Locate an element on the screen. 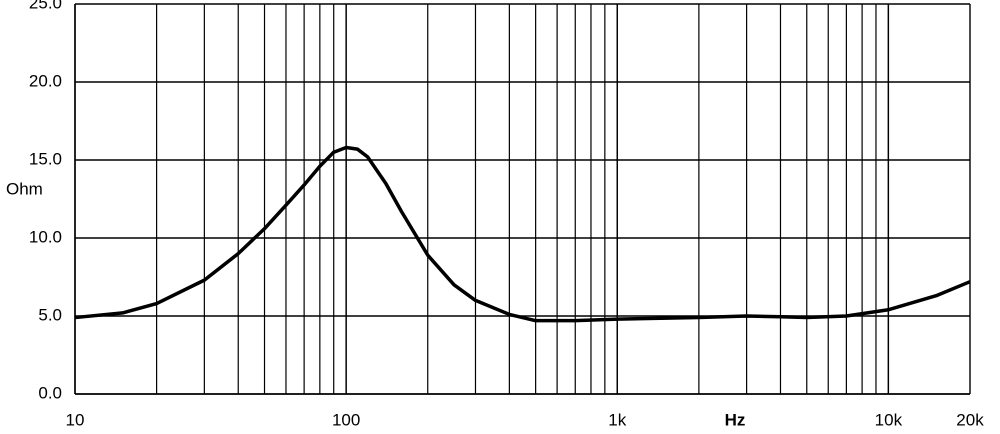 Image resolution: width=1000 pixels, height=434 pixels. x-tick-label: 20k is located at coordinates (970, 419).